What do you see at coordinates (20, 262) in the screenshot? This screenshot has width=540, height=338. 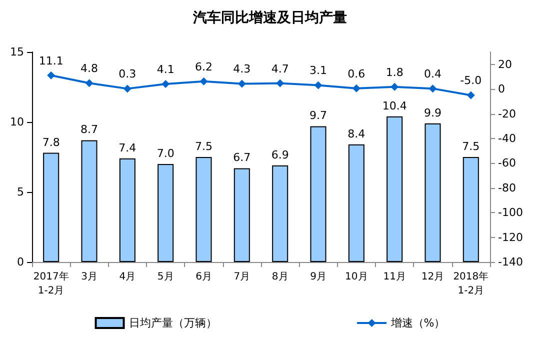 I see `y-tick-label: 0` at bounding box center [20, 262].